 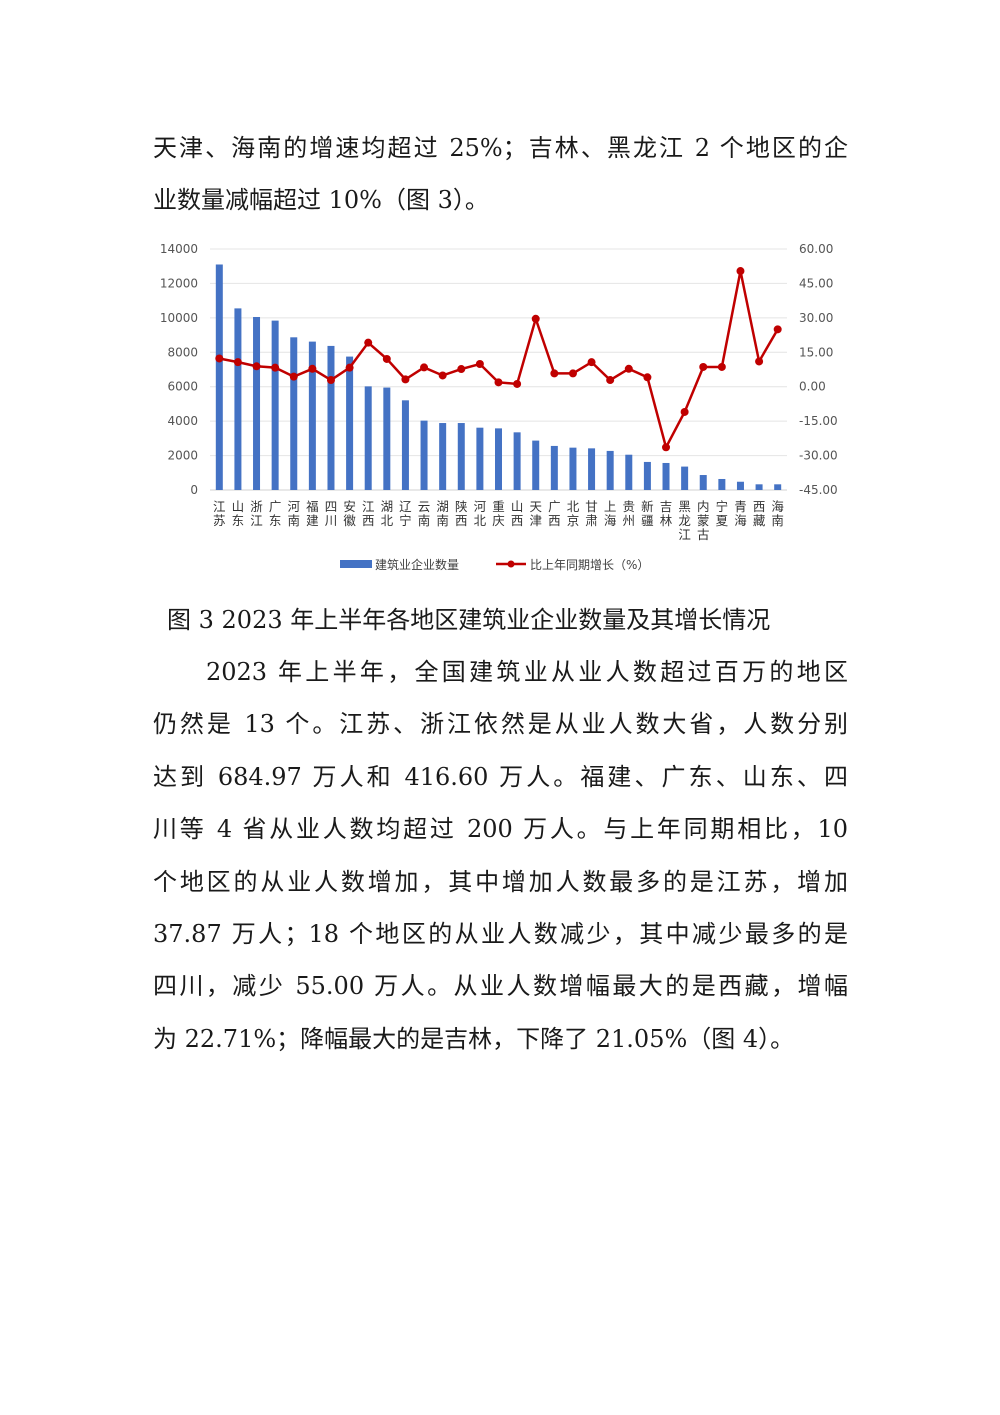 I want to click on category-label: 福建, so click(x=312, y=513).